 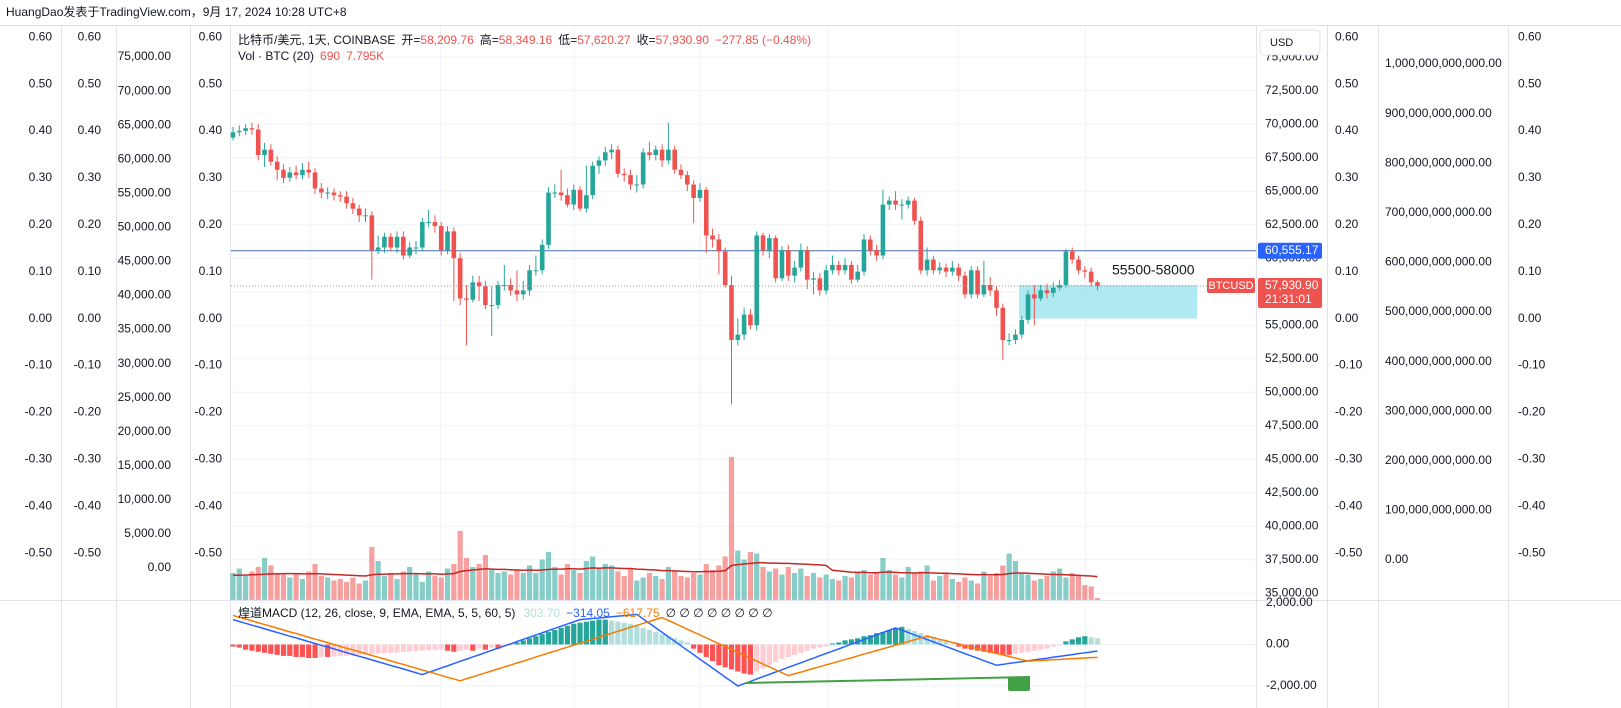 What do you see at coordinates (1292, 358) in the screenshot?
I see `y-tick-label: 52,500.00` at bounding box center [1292, 358].